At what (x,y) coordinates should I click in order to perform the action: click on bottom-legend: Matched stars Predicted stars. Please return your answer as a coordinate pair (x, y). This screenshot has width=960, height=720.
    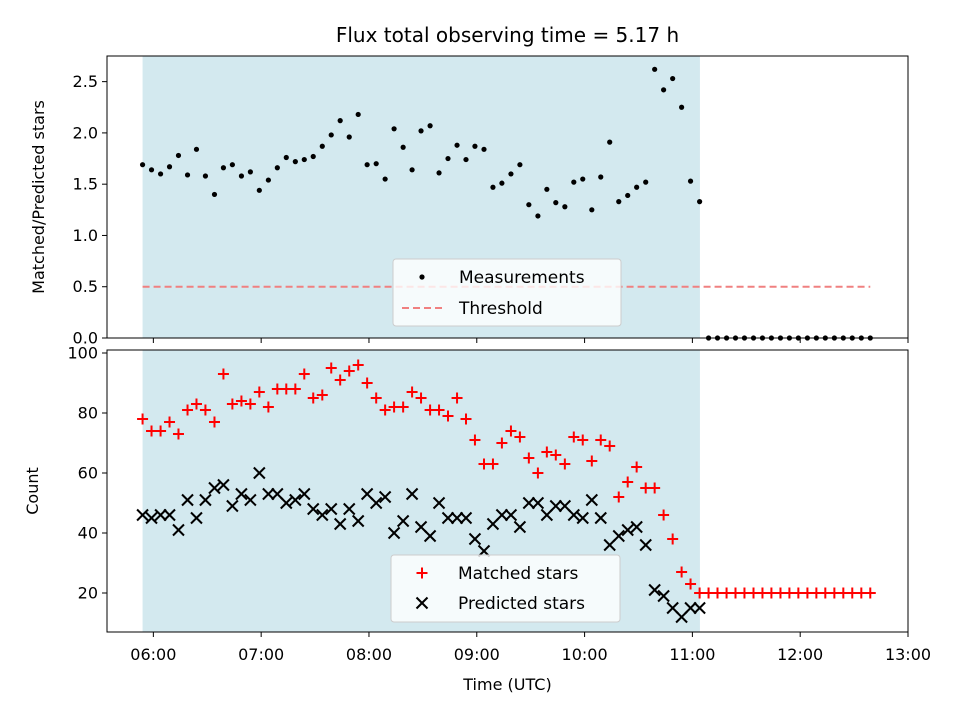
    Looking at the image, I should click on (505, 588).